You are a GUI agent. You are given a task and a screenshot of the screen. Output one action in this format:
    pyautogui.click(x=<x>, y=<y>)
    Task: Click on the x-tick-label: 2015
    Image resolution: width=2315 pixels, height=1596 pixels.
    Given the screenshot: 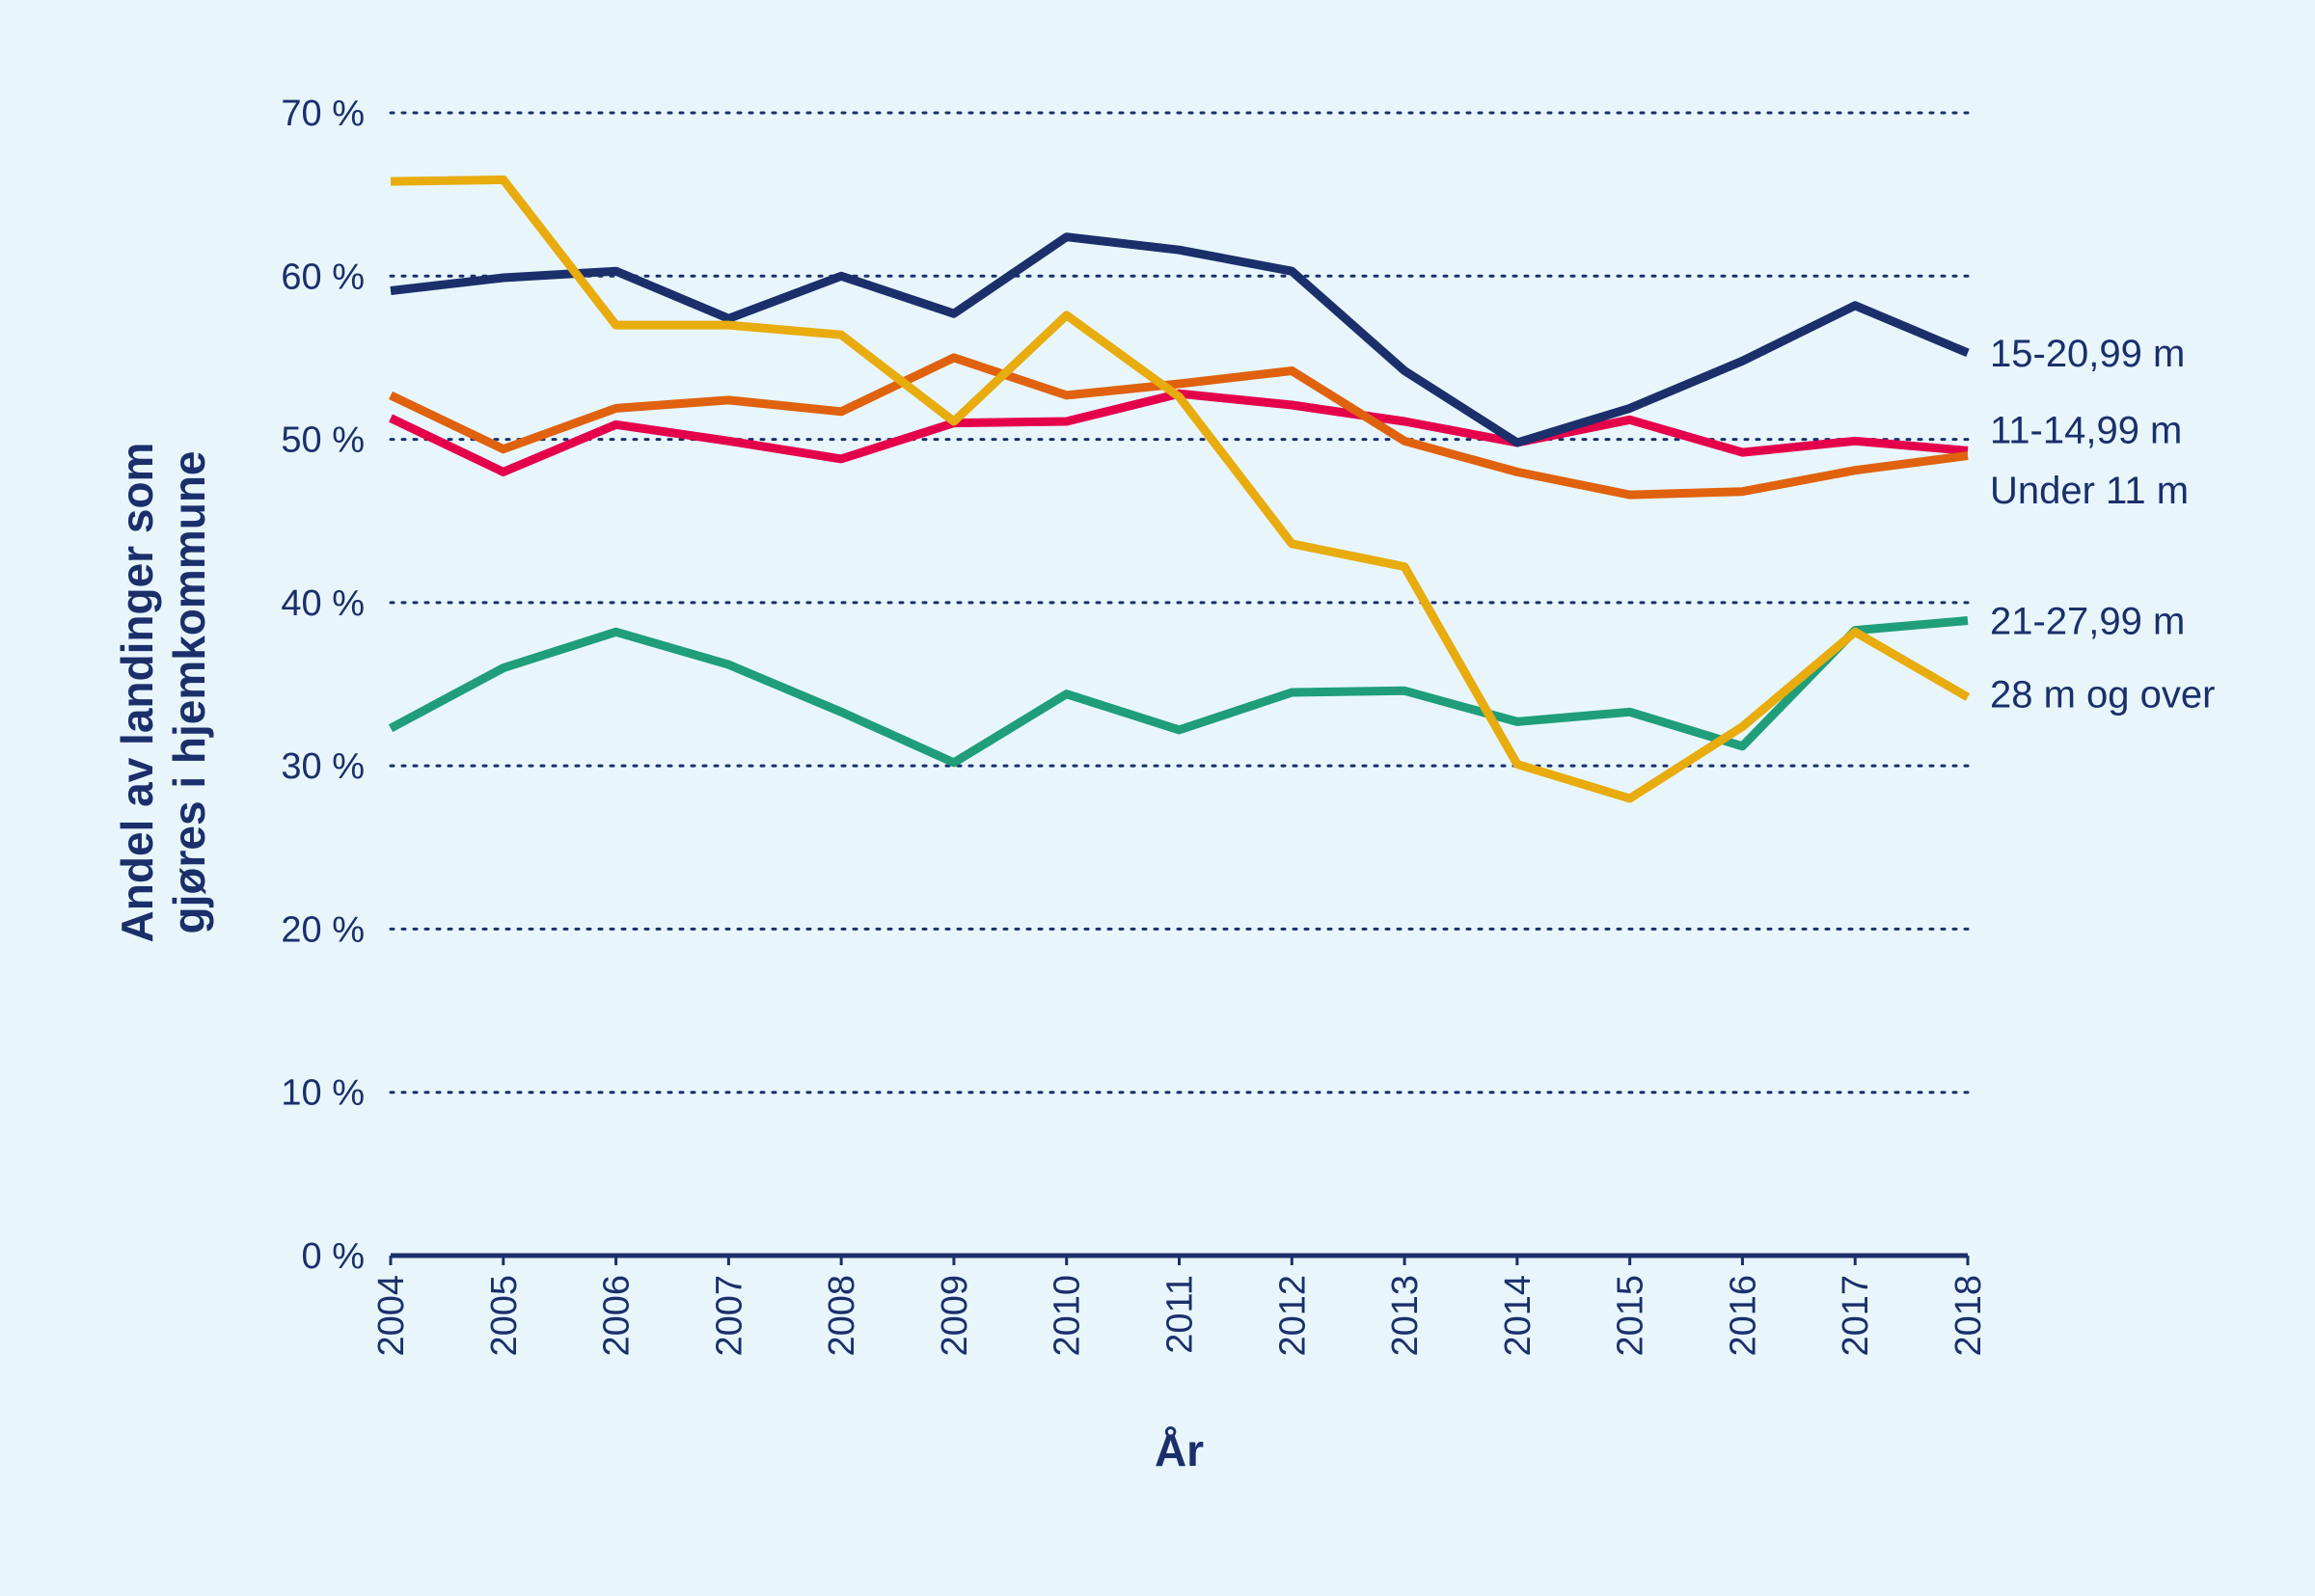 What is the action you would take?
    pyautogui.click(x=1631, y=1316)
    